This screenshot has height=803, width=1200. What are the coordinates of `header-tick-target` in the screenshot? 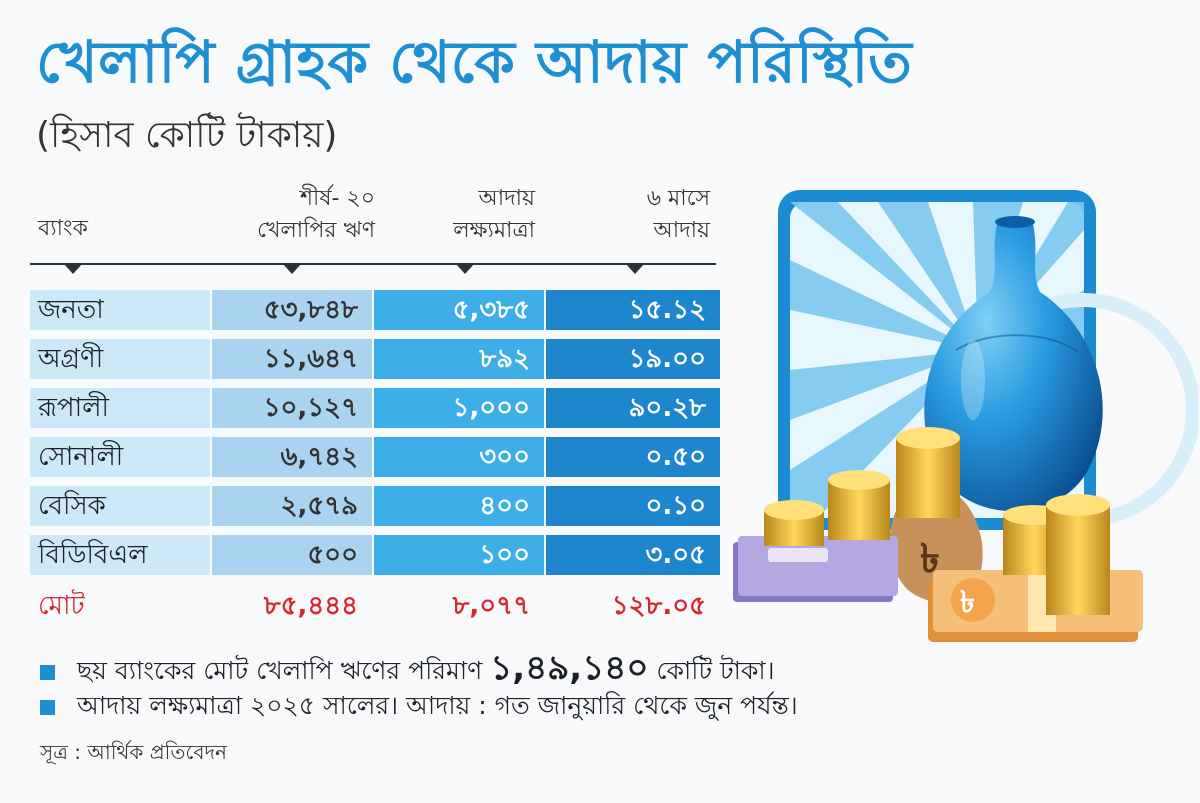 It's located at (465, 269).